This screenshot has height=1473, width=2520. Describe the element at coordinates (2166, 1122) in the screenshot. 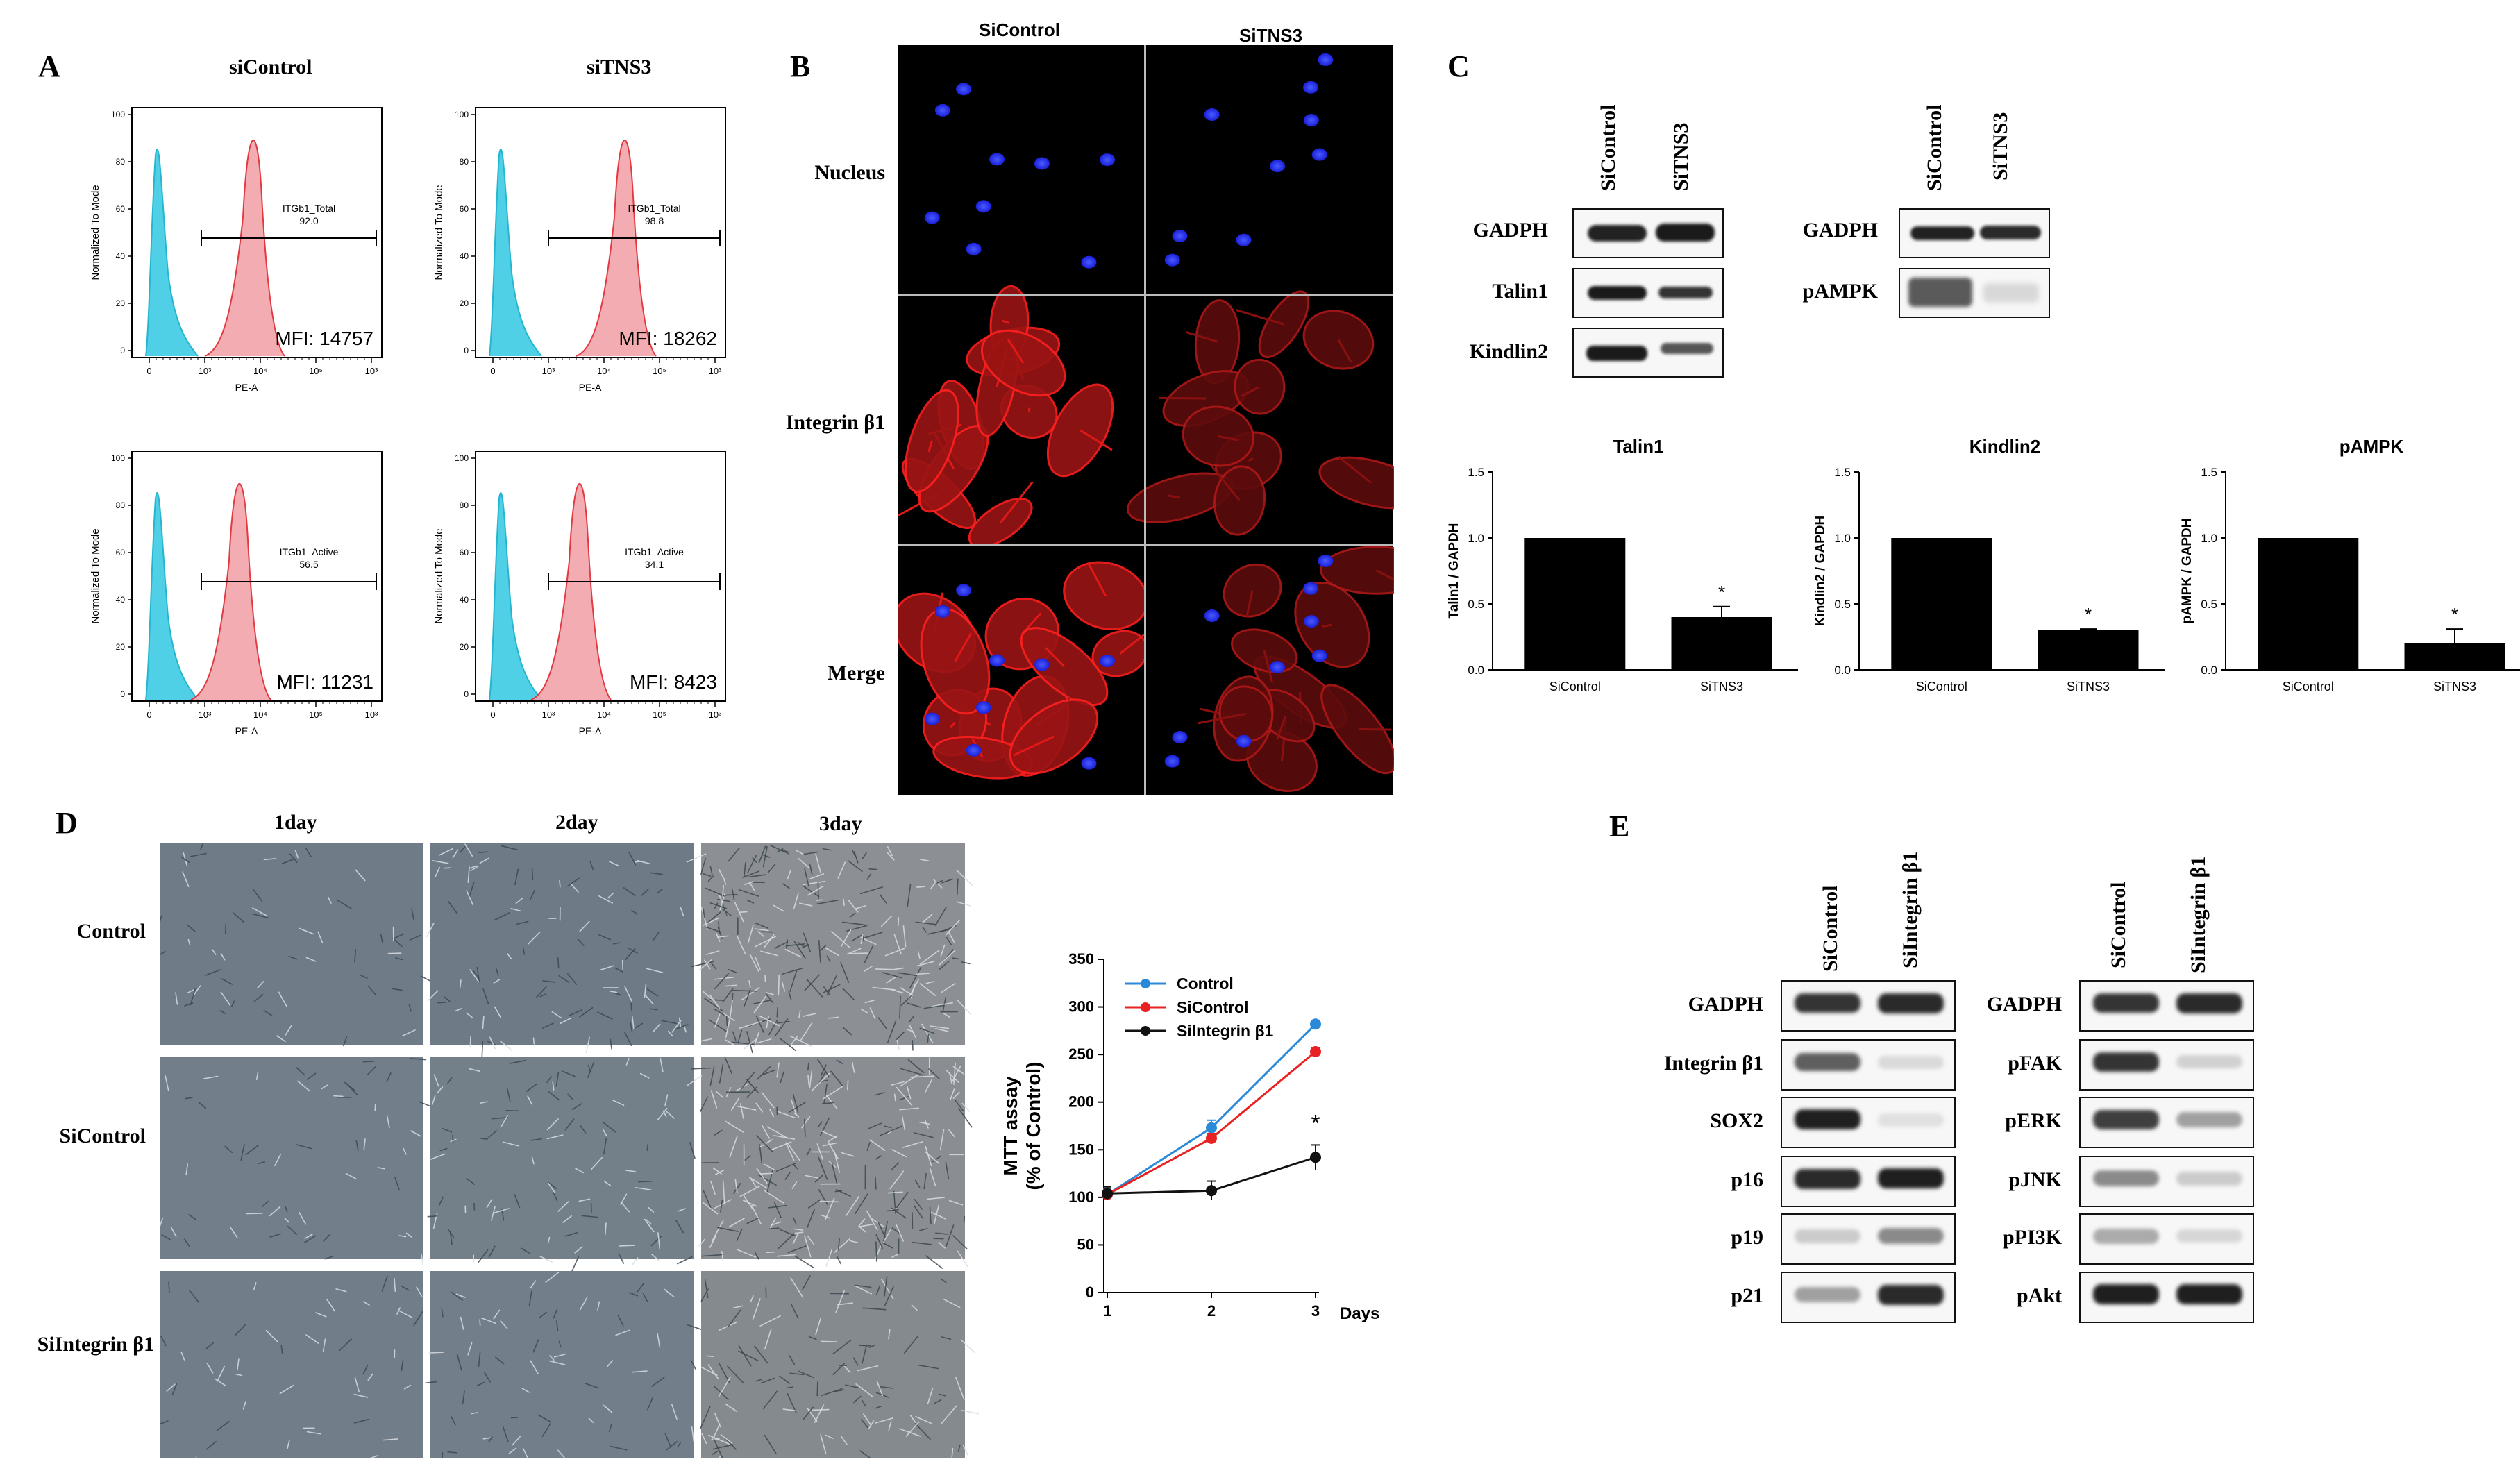

I see `e-blot2-strip` at that location.